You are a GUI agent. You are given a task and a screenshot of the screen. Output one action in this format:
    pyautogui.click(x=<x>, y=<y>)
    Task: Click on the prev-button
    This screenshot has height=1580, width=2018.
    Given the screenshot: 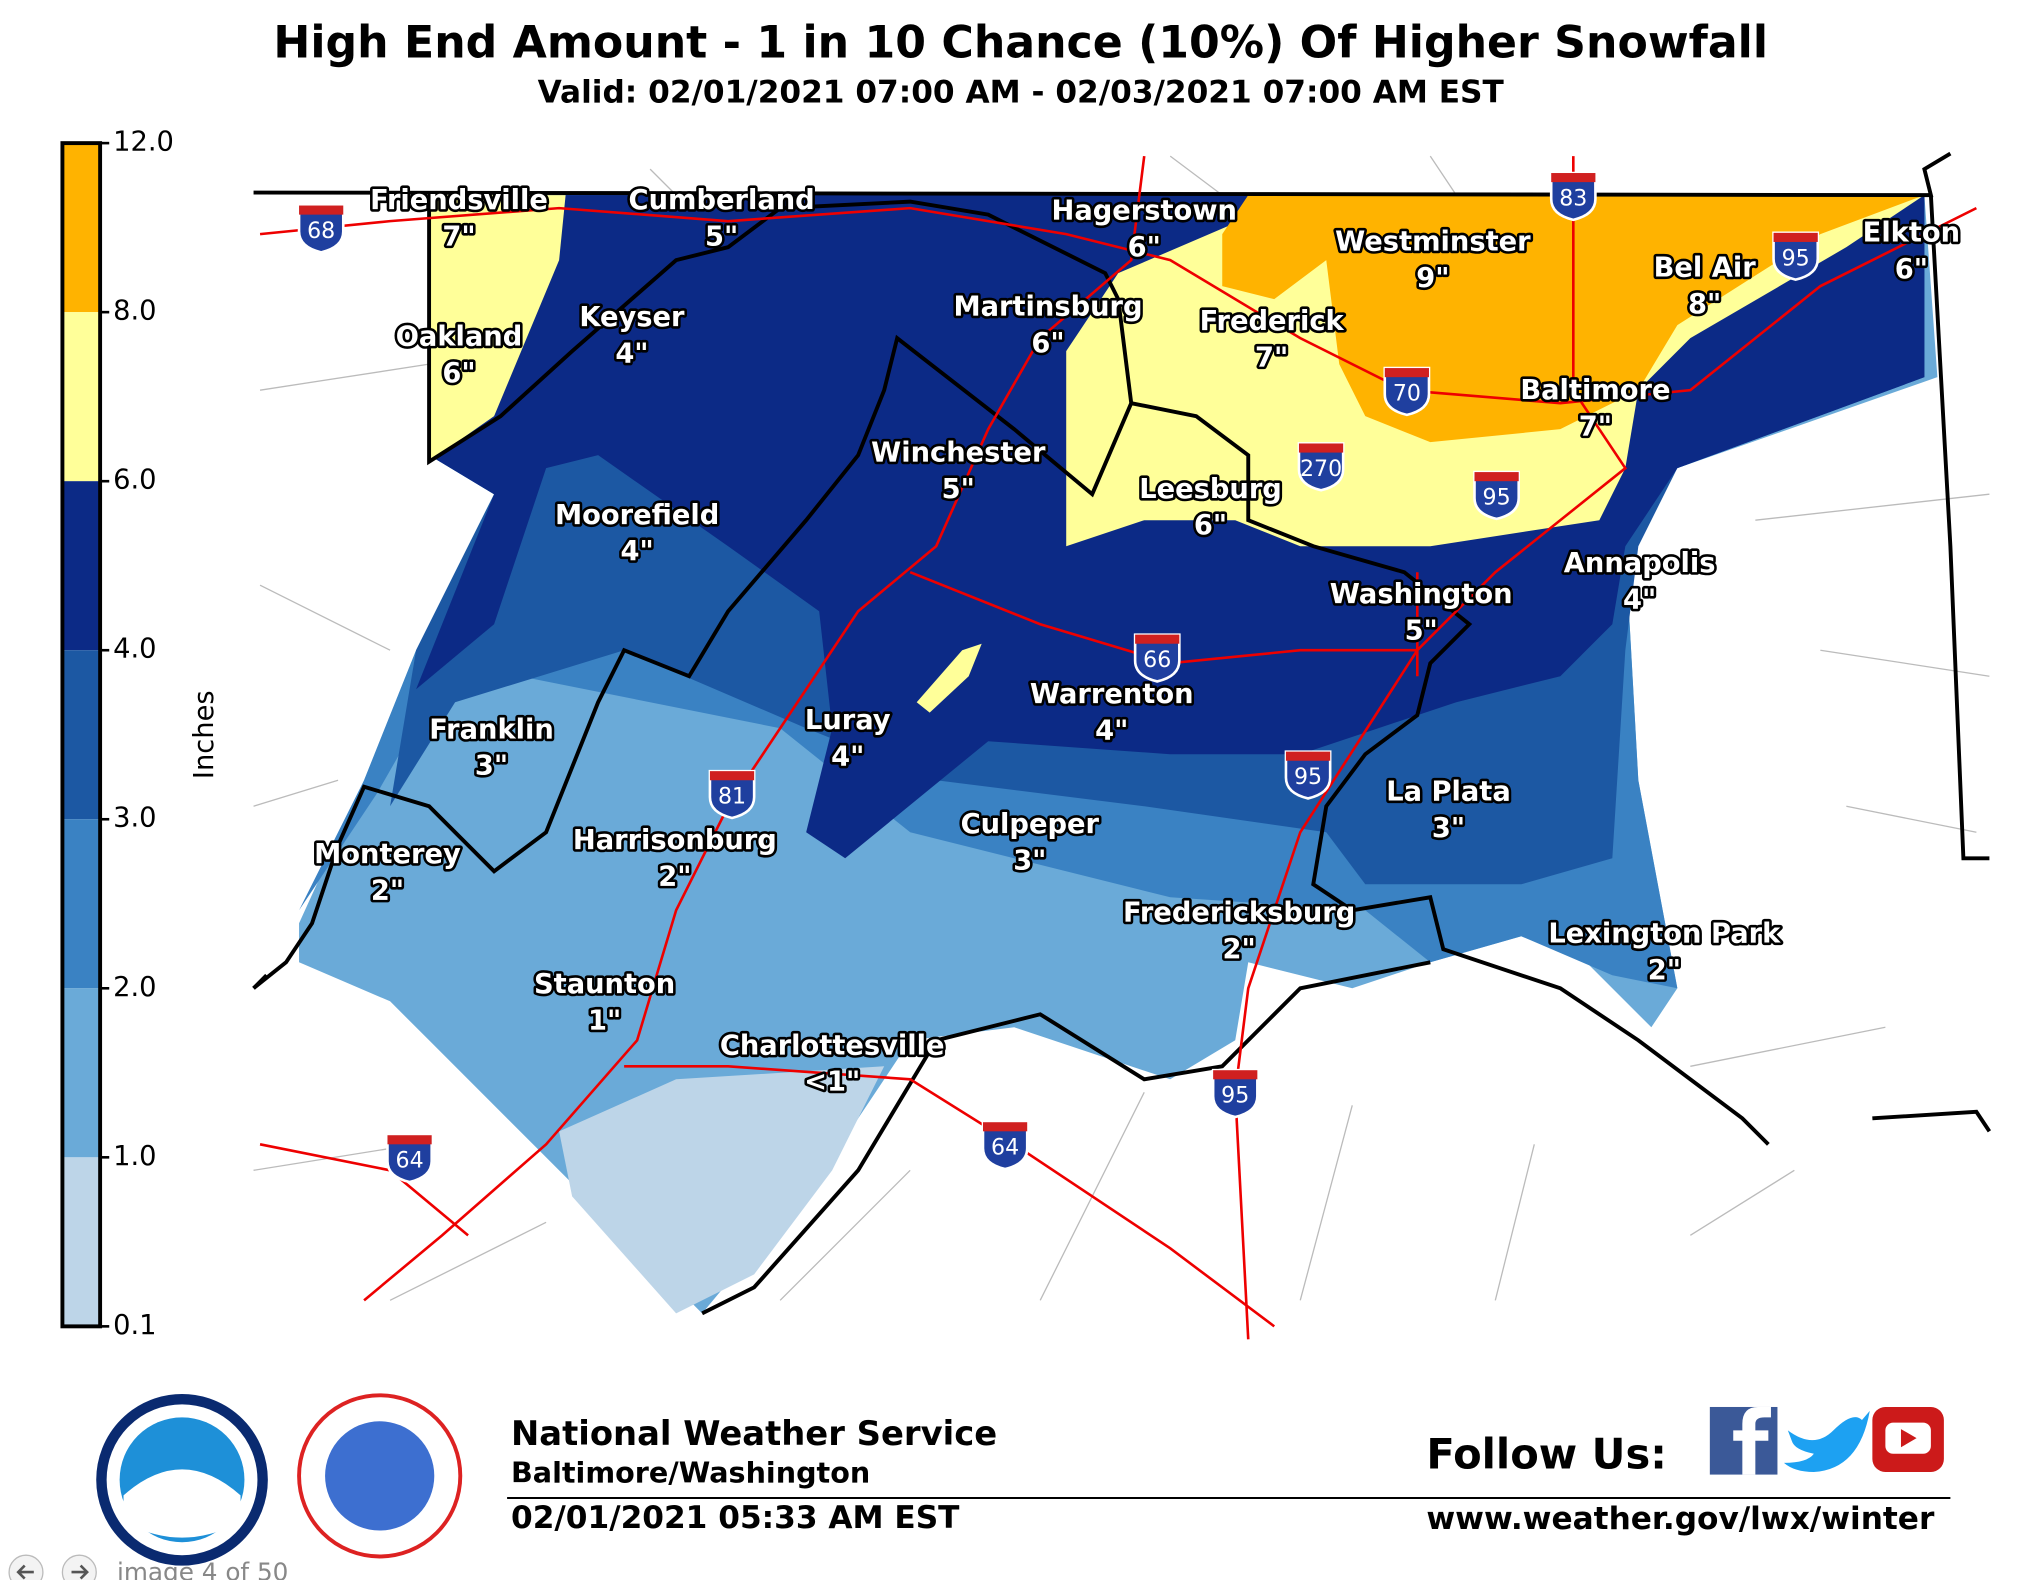 What is the action you would take?
    pyautogui.click(x=26, y=1567)
    